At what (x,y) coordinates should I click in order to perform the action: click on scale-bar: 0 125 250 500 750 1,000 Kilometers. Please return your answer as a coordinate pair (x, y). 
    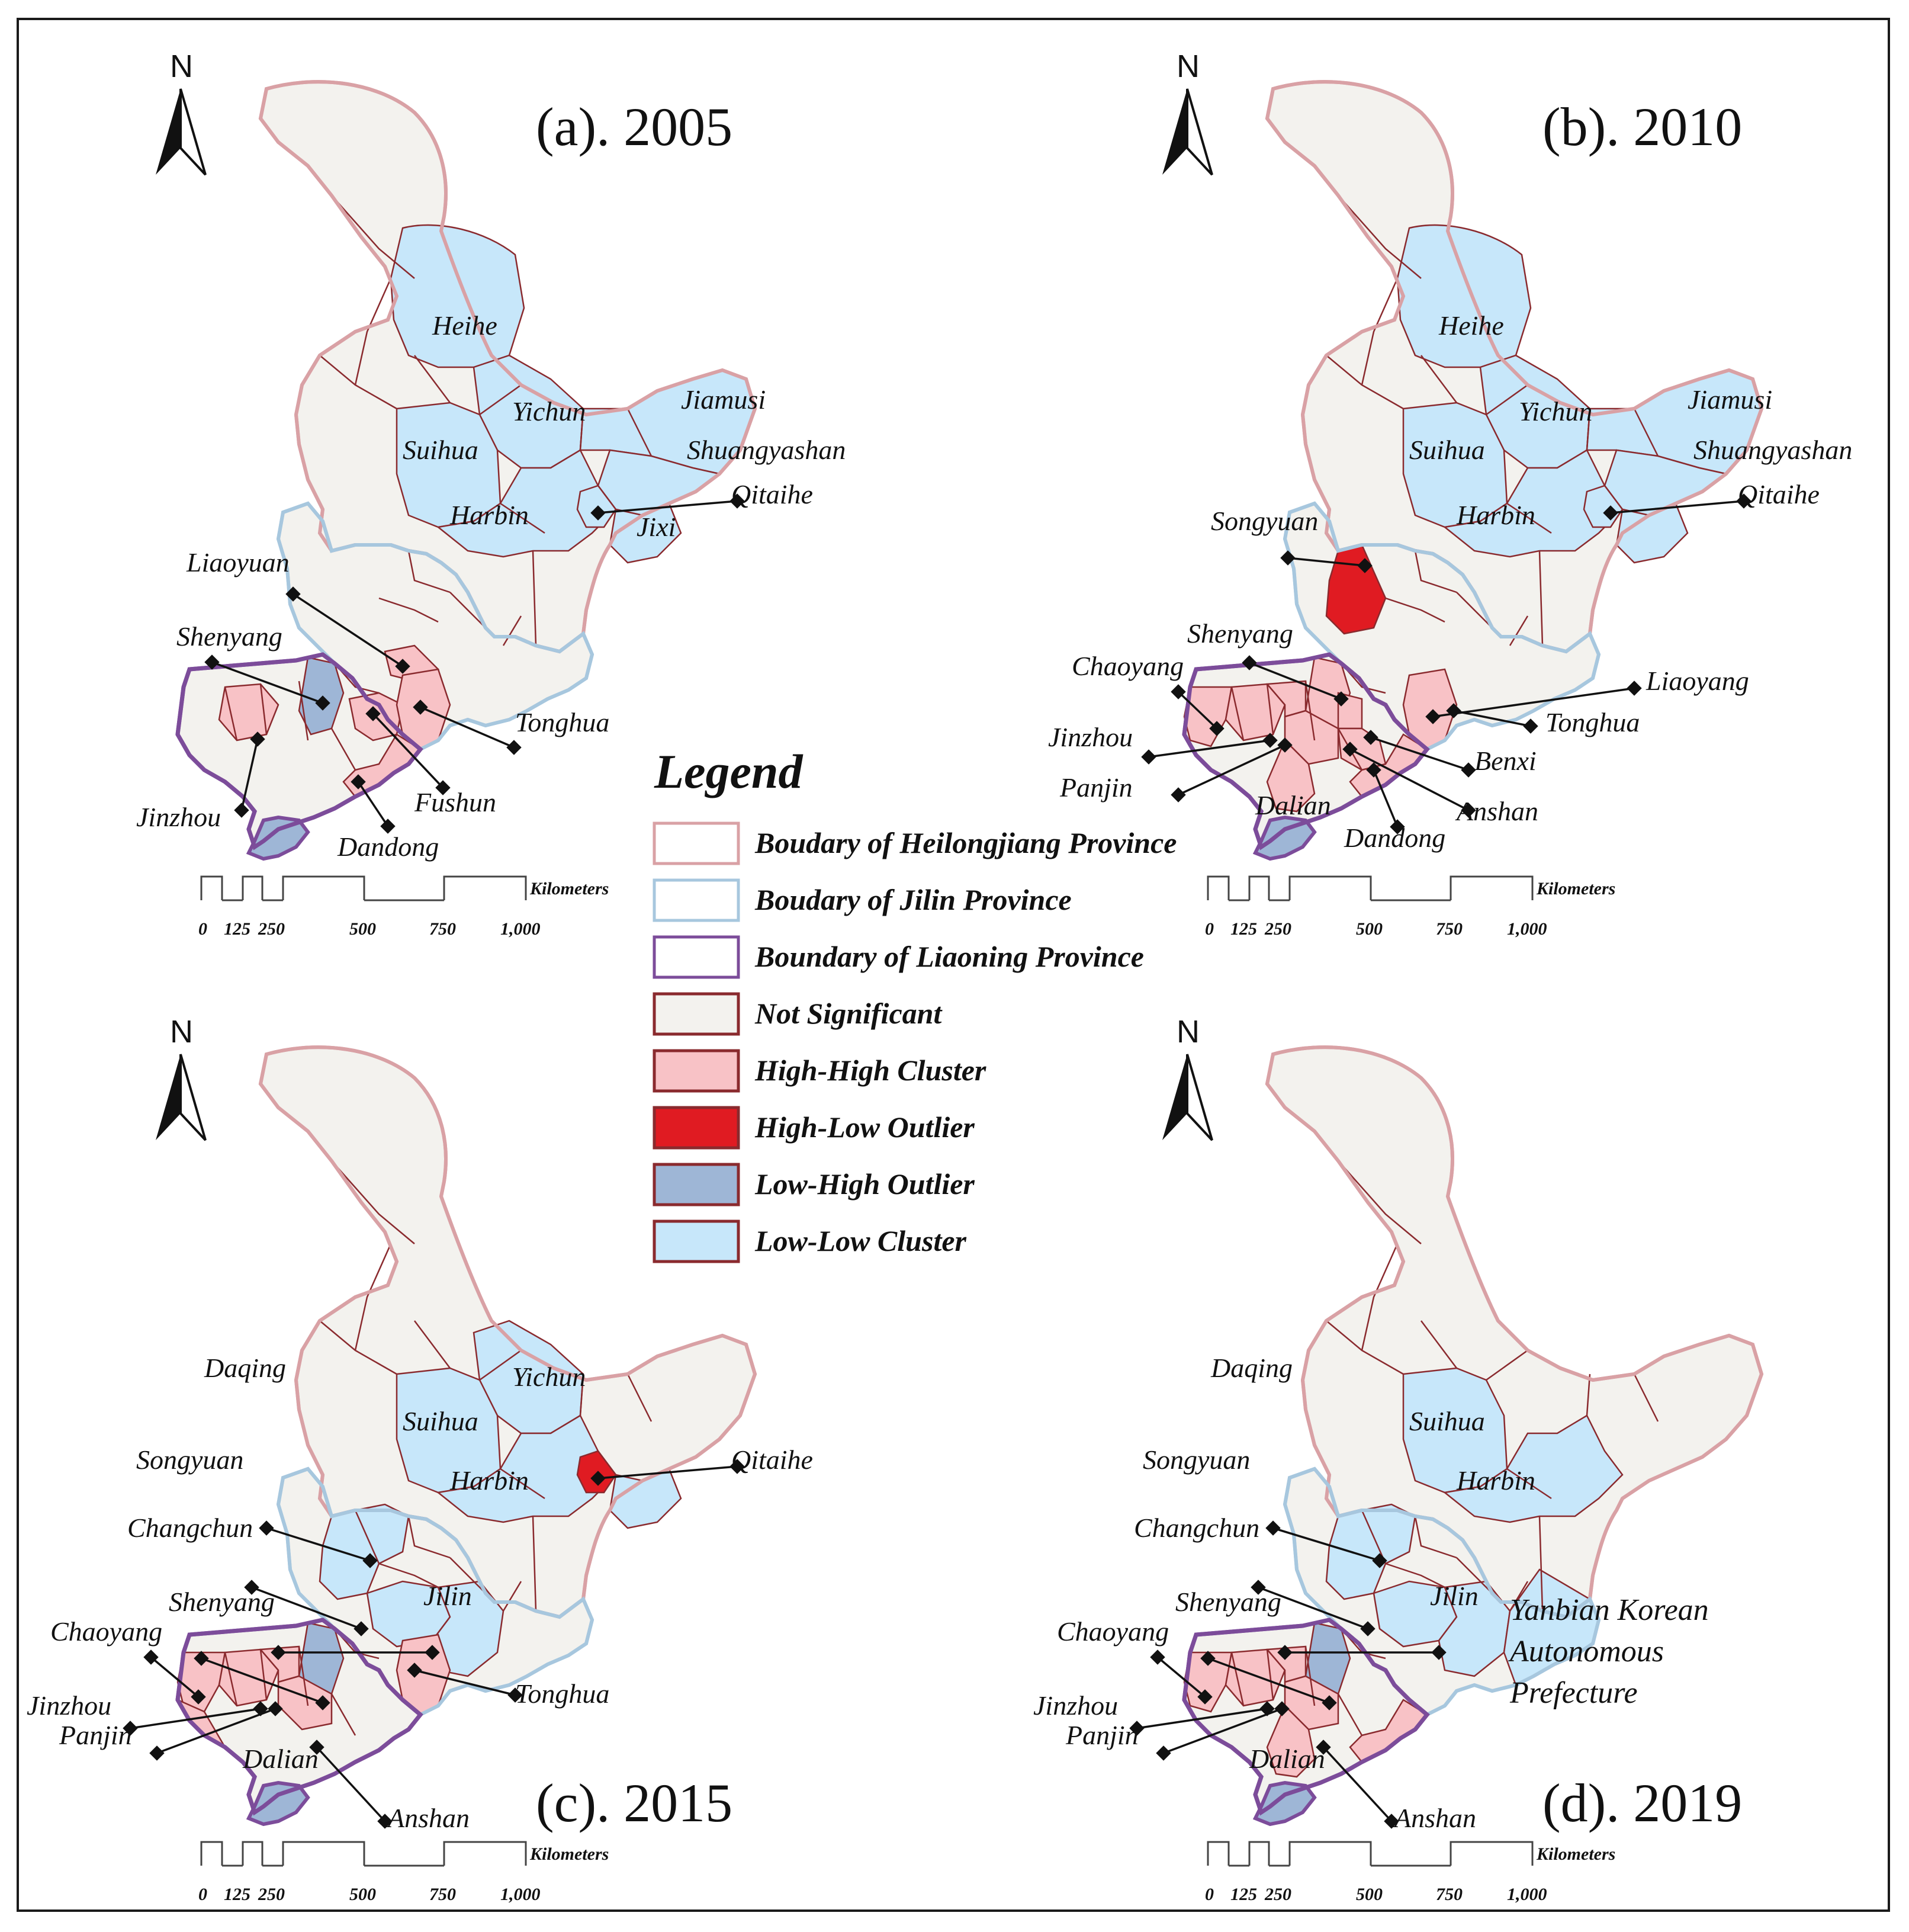
    Looking at the image, I should click on (1410, 1872).